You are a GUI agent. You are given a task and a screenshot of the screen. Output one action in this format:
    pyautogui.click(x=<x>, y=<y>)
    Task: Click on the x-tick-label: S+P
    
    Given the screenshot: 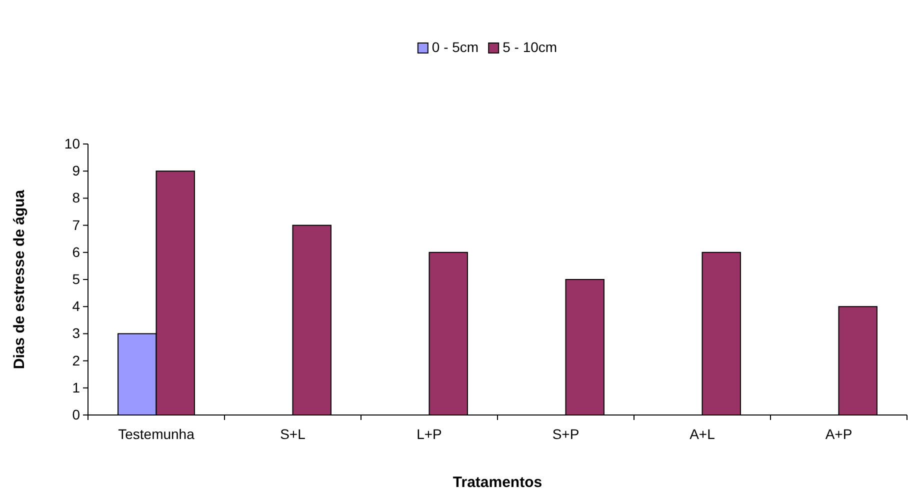 What is the action you would take?
    pyautogui.click(x=566, y=434)
    